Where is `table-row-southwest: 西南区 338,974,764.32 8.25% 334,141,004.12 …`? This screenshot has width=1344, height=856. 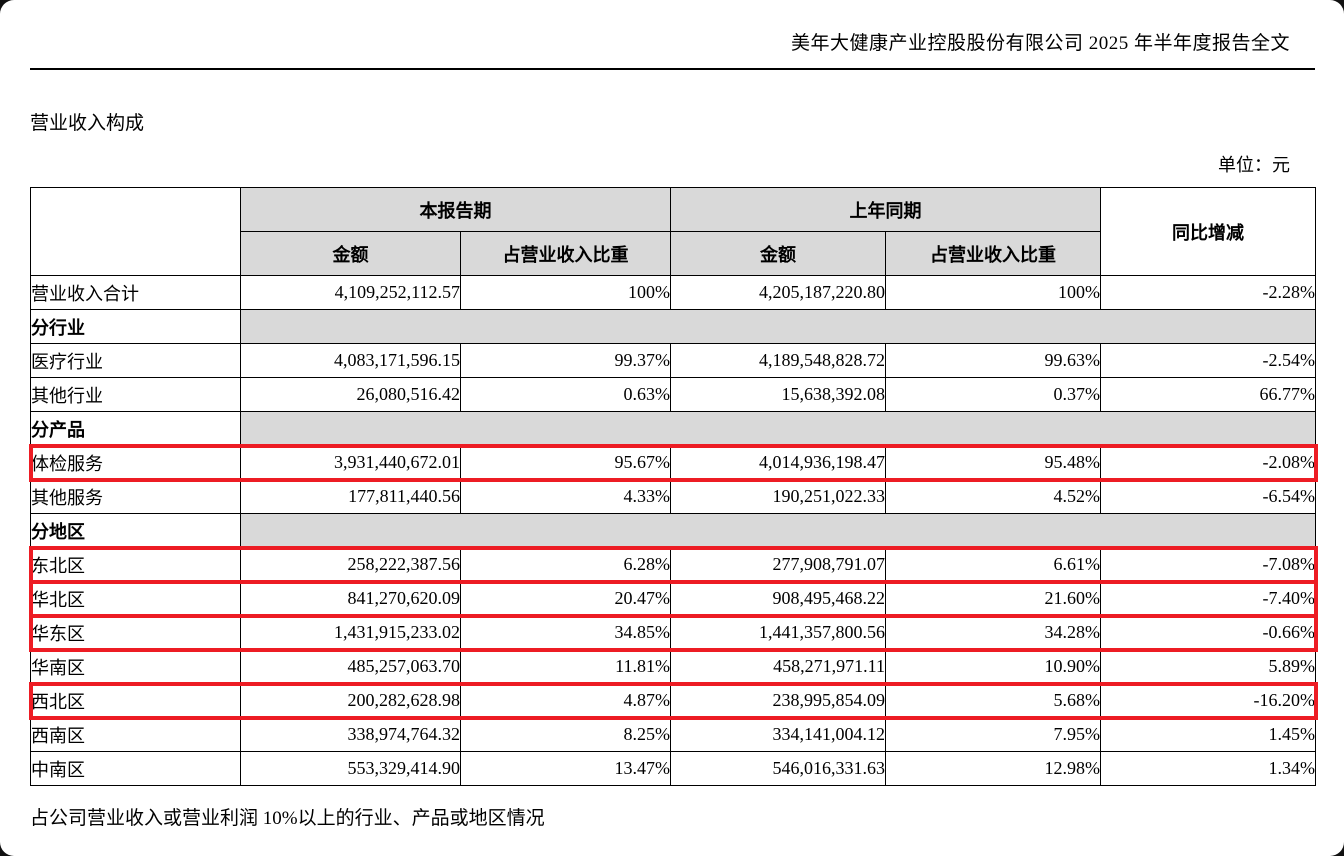 table-row-southwest: 西南区 338,974,764.32 8.25% 334,141,004.12 … is located at coordinates (673, 734).